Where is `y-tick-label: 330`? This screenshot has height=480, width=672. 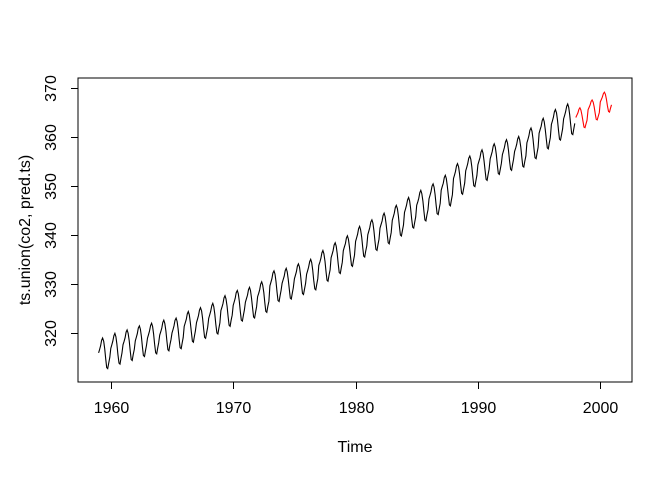
y-tick-label: 330 is located at coordinates (51, 284).